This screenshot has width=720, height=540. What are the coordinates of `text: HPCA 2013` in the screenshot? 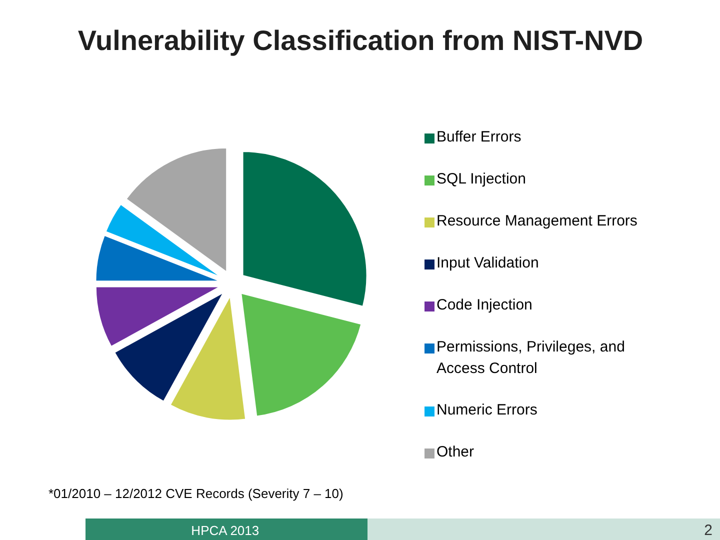 It's located at (225, 530).